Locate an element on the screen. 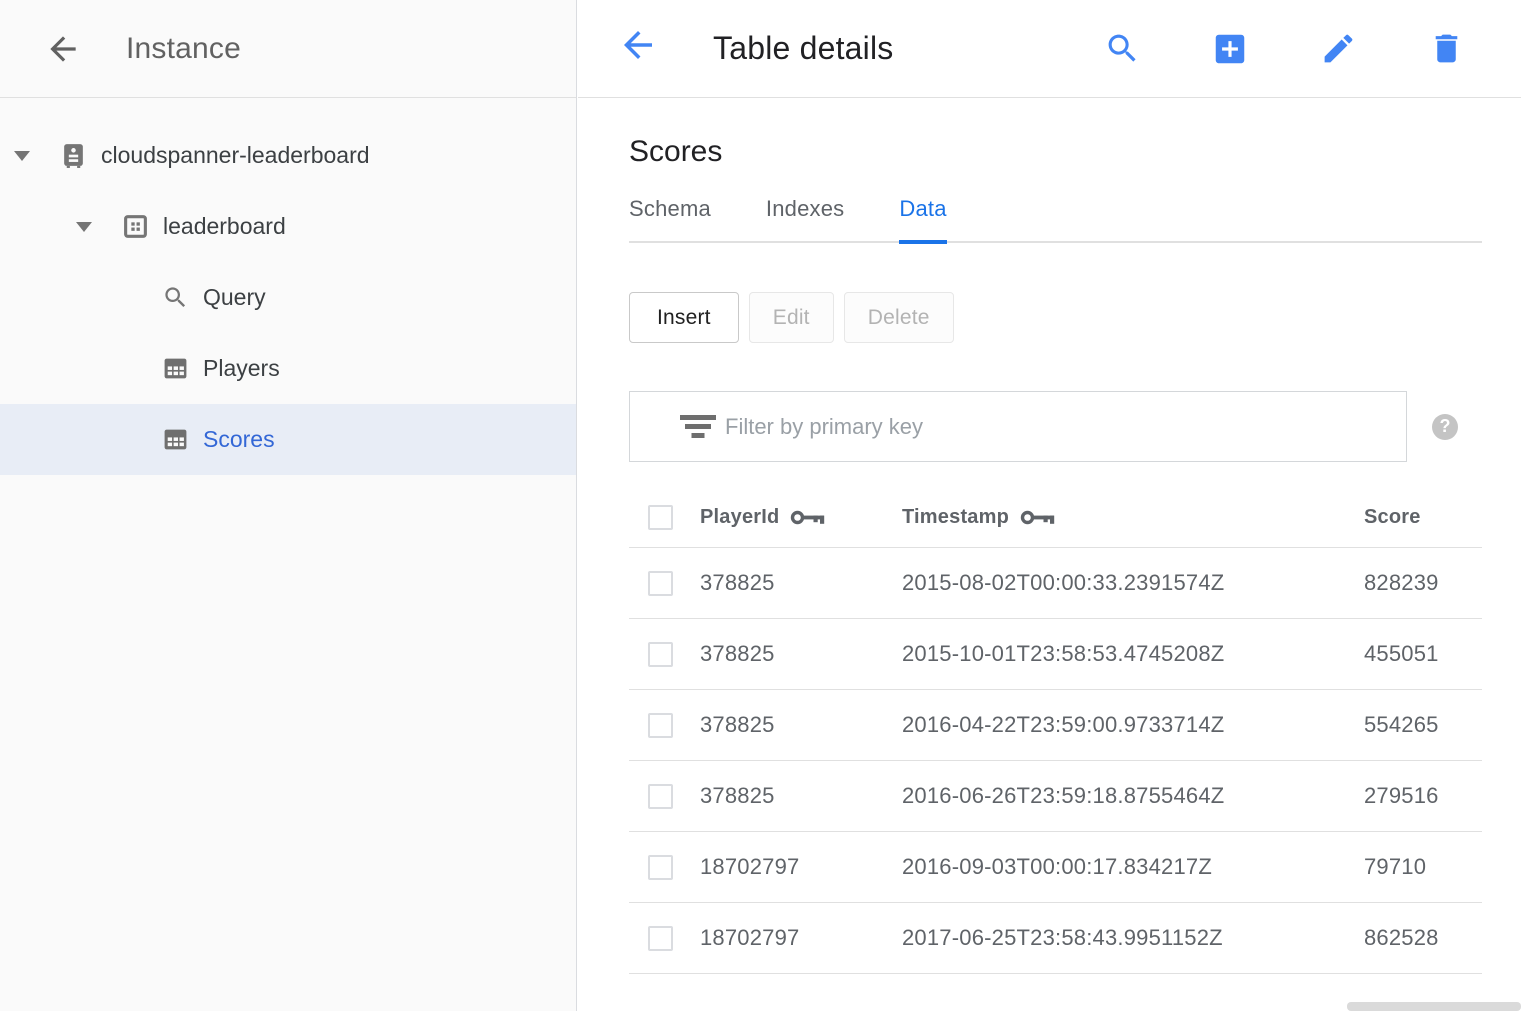  main-header: Table details is located at coordinates (1049, 49).